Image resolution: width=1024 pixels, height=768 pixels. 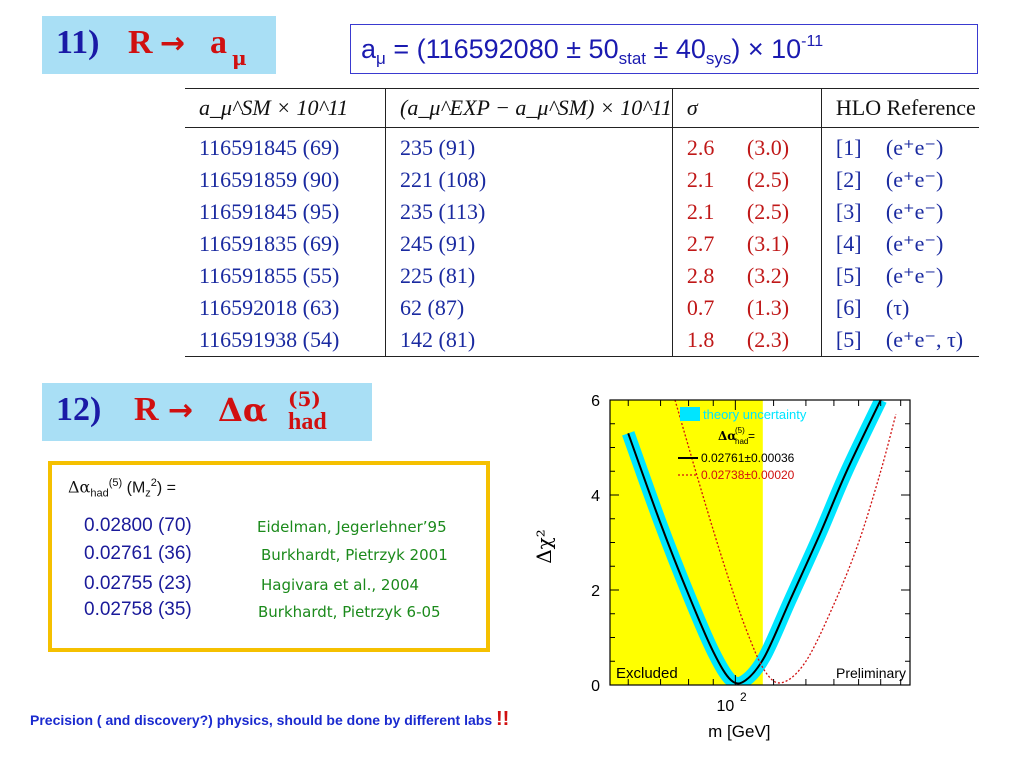 I want to click on table-row: 116591859 (90) 221 (108) 2.1 (2.5) [2] (e⁺e⁻), so click(x=582, y=180).